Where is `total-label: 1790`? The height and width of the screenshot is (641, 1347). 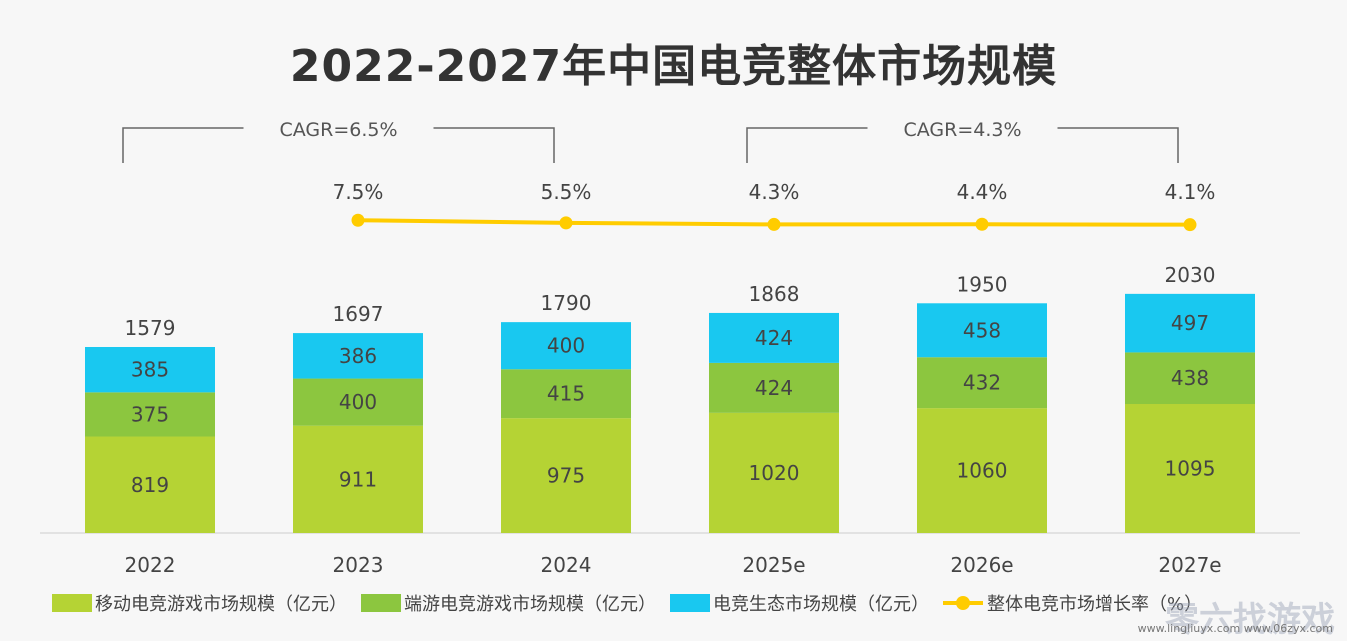
total-label: 1790 is located at coordinates (566, 303).